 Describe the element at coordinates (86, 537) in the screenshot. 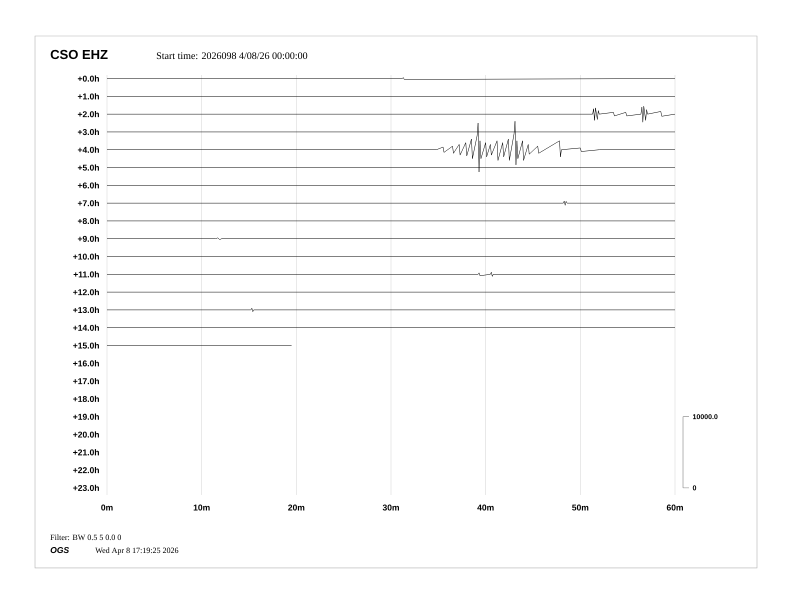

I see `text: Filter: BW 0.5 5 0.0 0` at that location.